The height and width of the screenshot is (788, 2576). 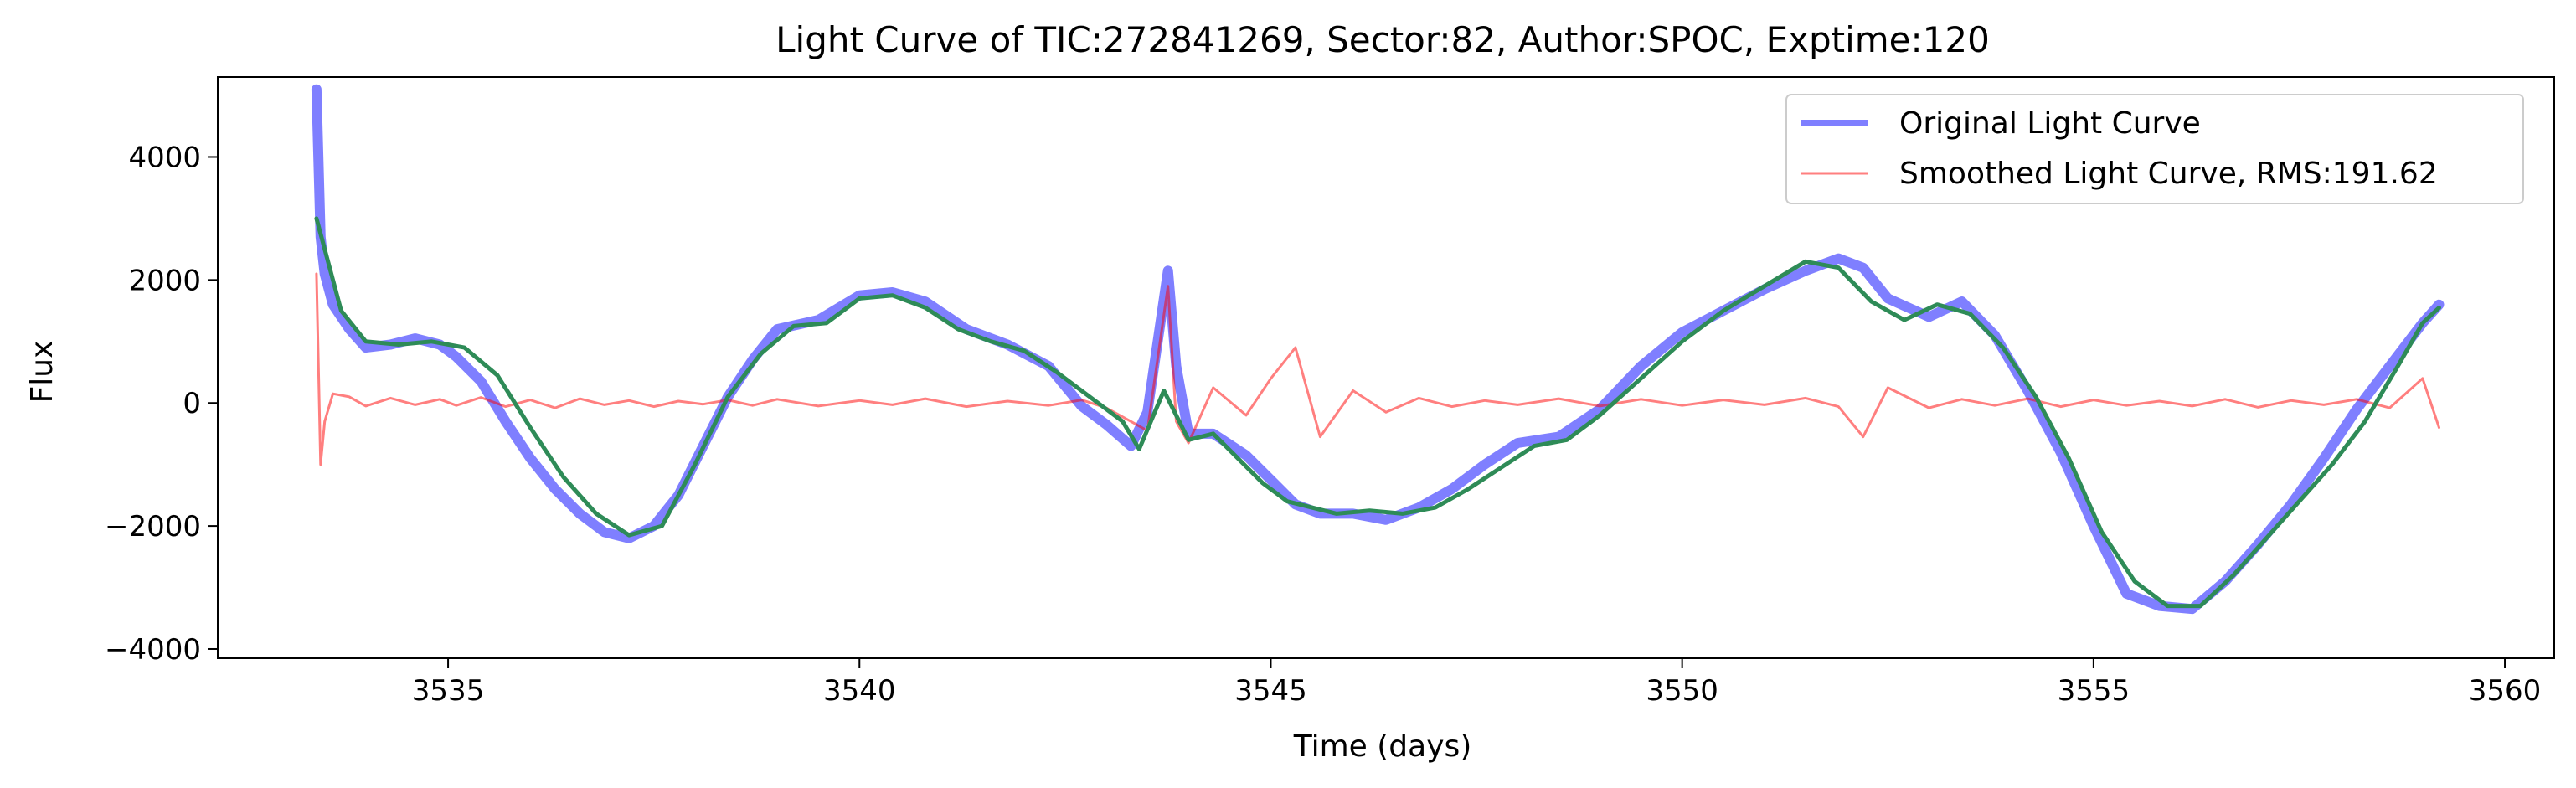 I want to click on legend-box, so click(x=2154, y=149).